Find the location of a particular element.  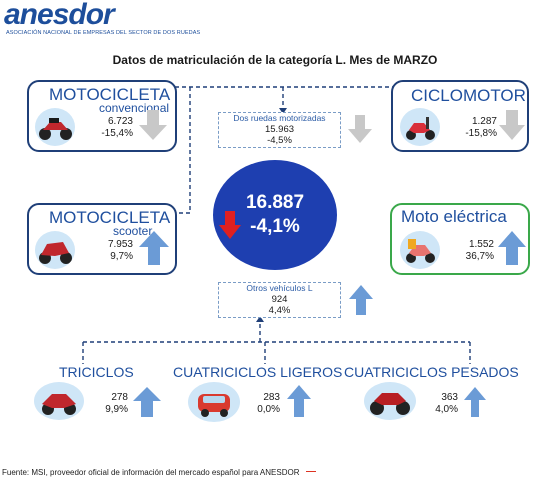

cuatriciclos-ligeros-values: 283 0,0% is located at coordinates (262, 404).